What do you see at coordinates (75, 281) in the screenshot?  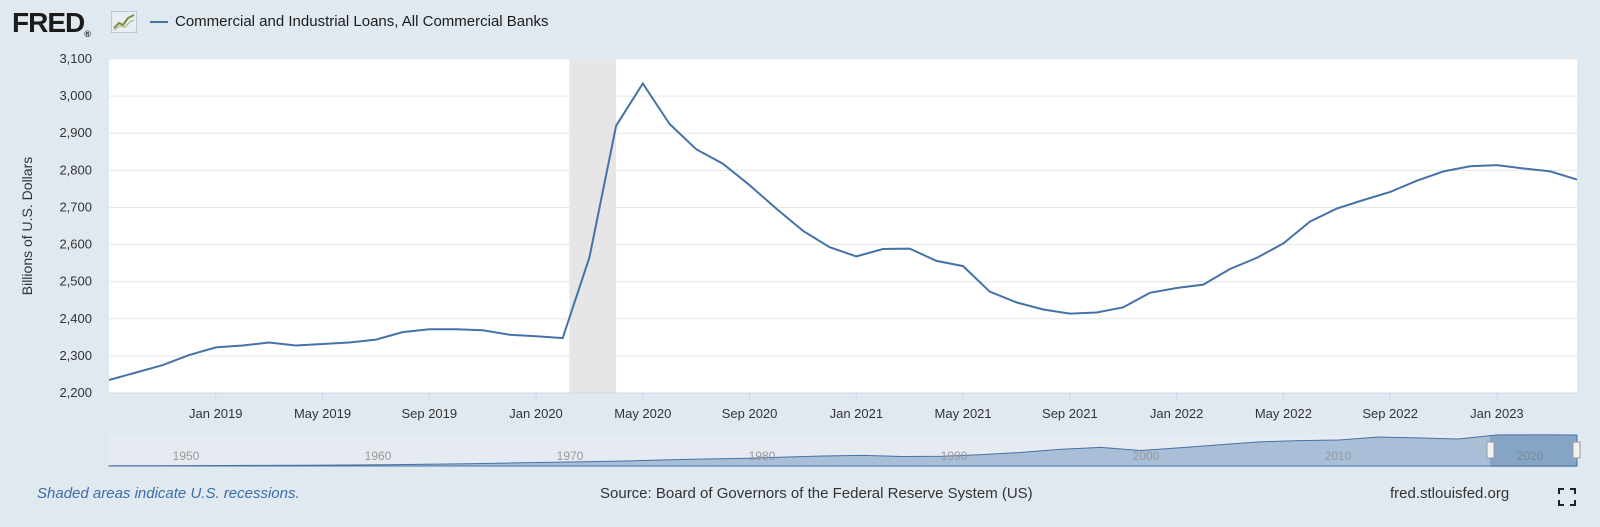 I see `y-tick-label: 2,500` at bounding box center [75, 281].